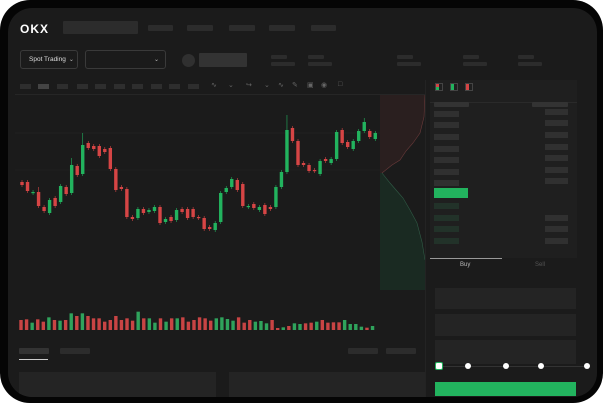  I want to click on slider-track, so click(513, 366).